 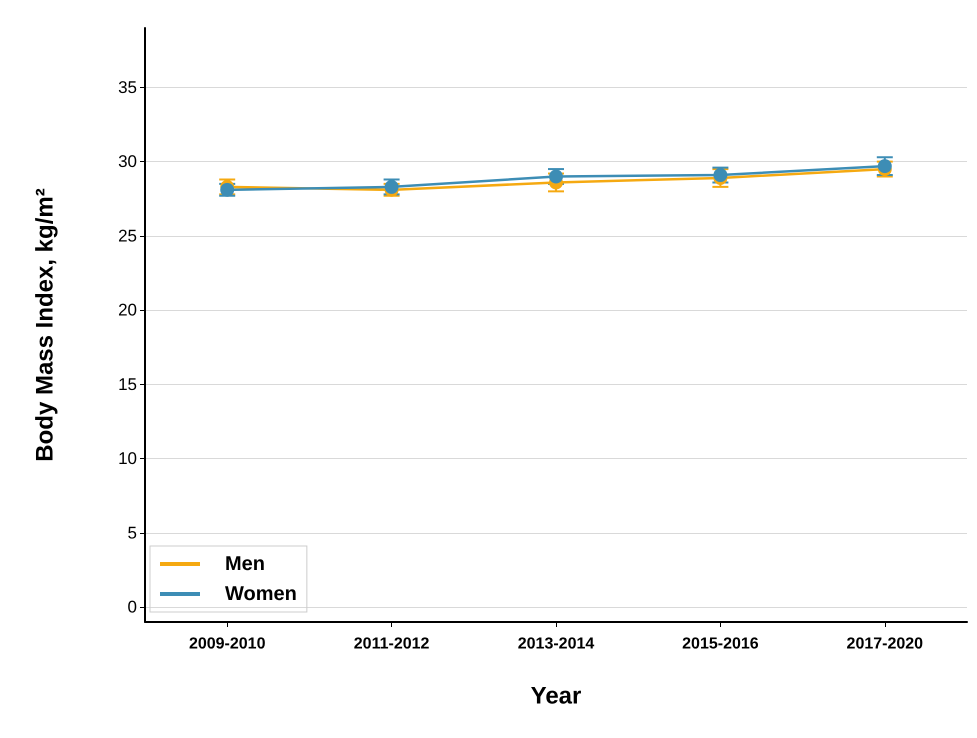 What do you see at coordinates (556, 696) in the screenshot?
I see `x-axis-title: Year` at bounding box center [556, 696].